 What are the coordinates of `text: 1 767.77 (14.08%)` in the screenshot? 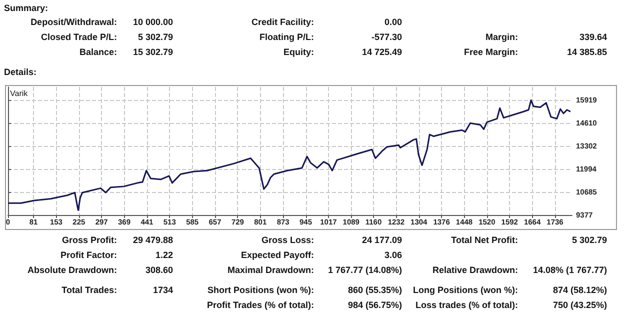 It's located at (365, 270).